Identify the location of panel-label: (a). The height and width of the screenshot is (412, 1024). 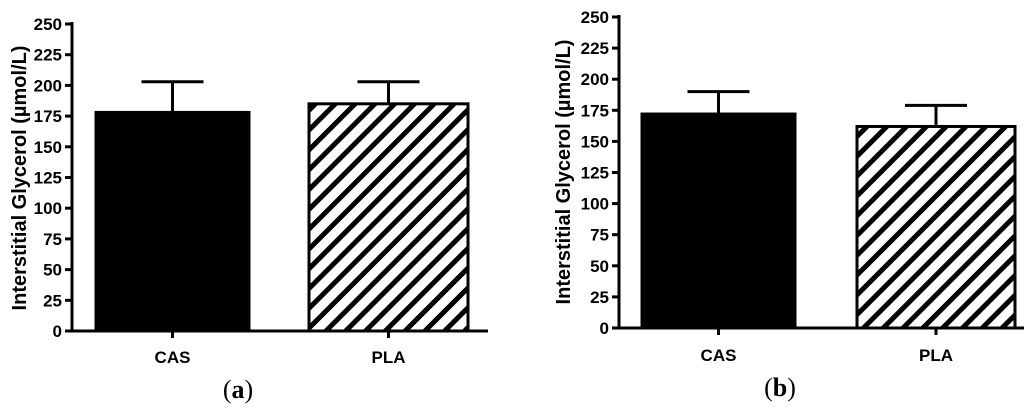
(238, 389).